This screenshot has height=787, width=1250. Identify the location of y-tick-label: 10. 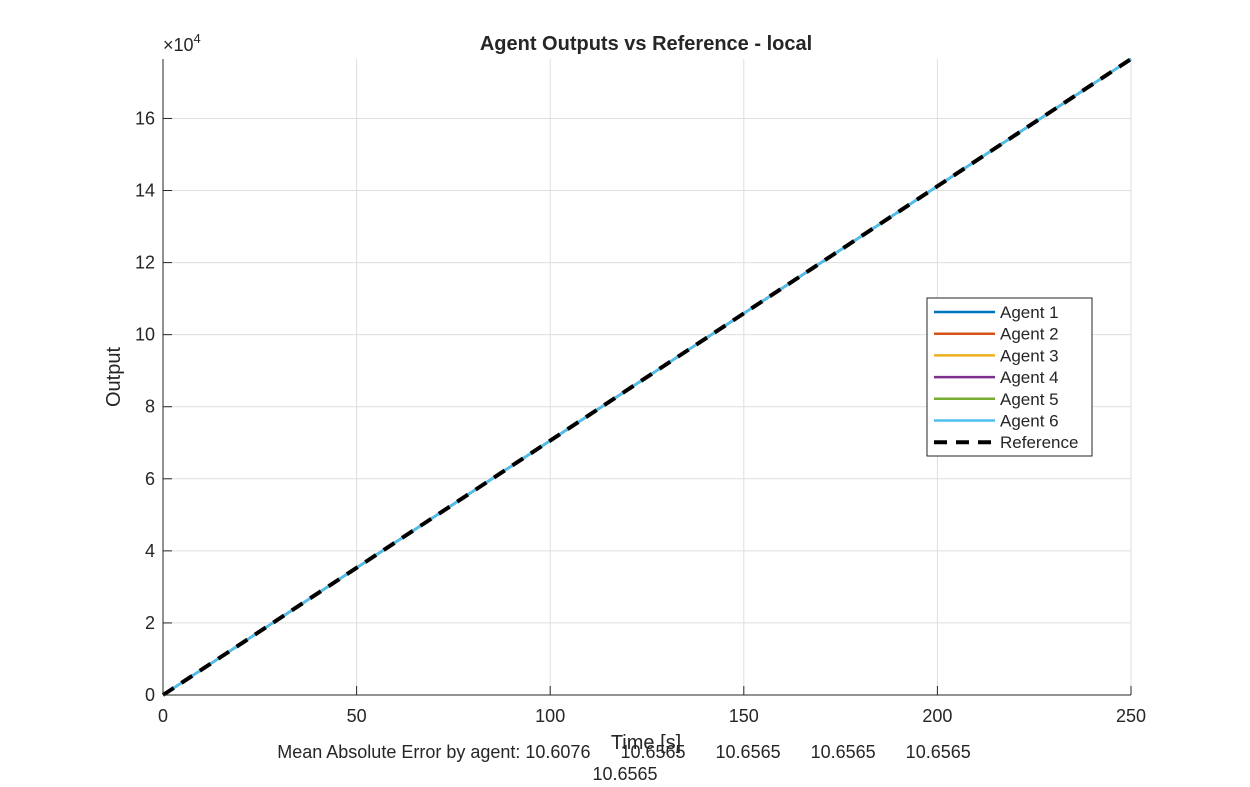
(145, 335).